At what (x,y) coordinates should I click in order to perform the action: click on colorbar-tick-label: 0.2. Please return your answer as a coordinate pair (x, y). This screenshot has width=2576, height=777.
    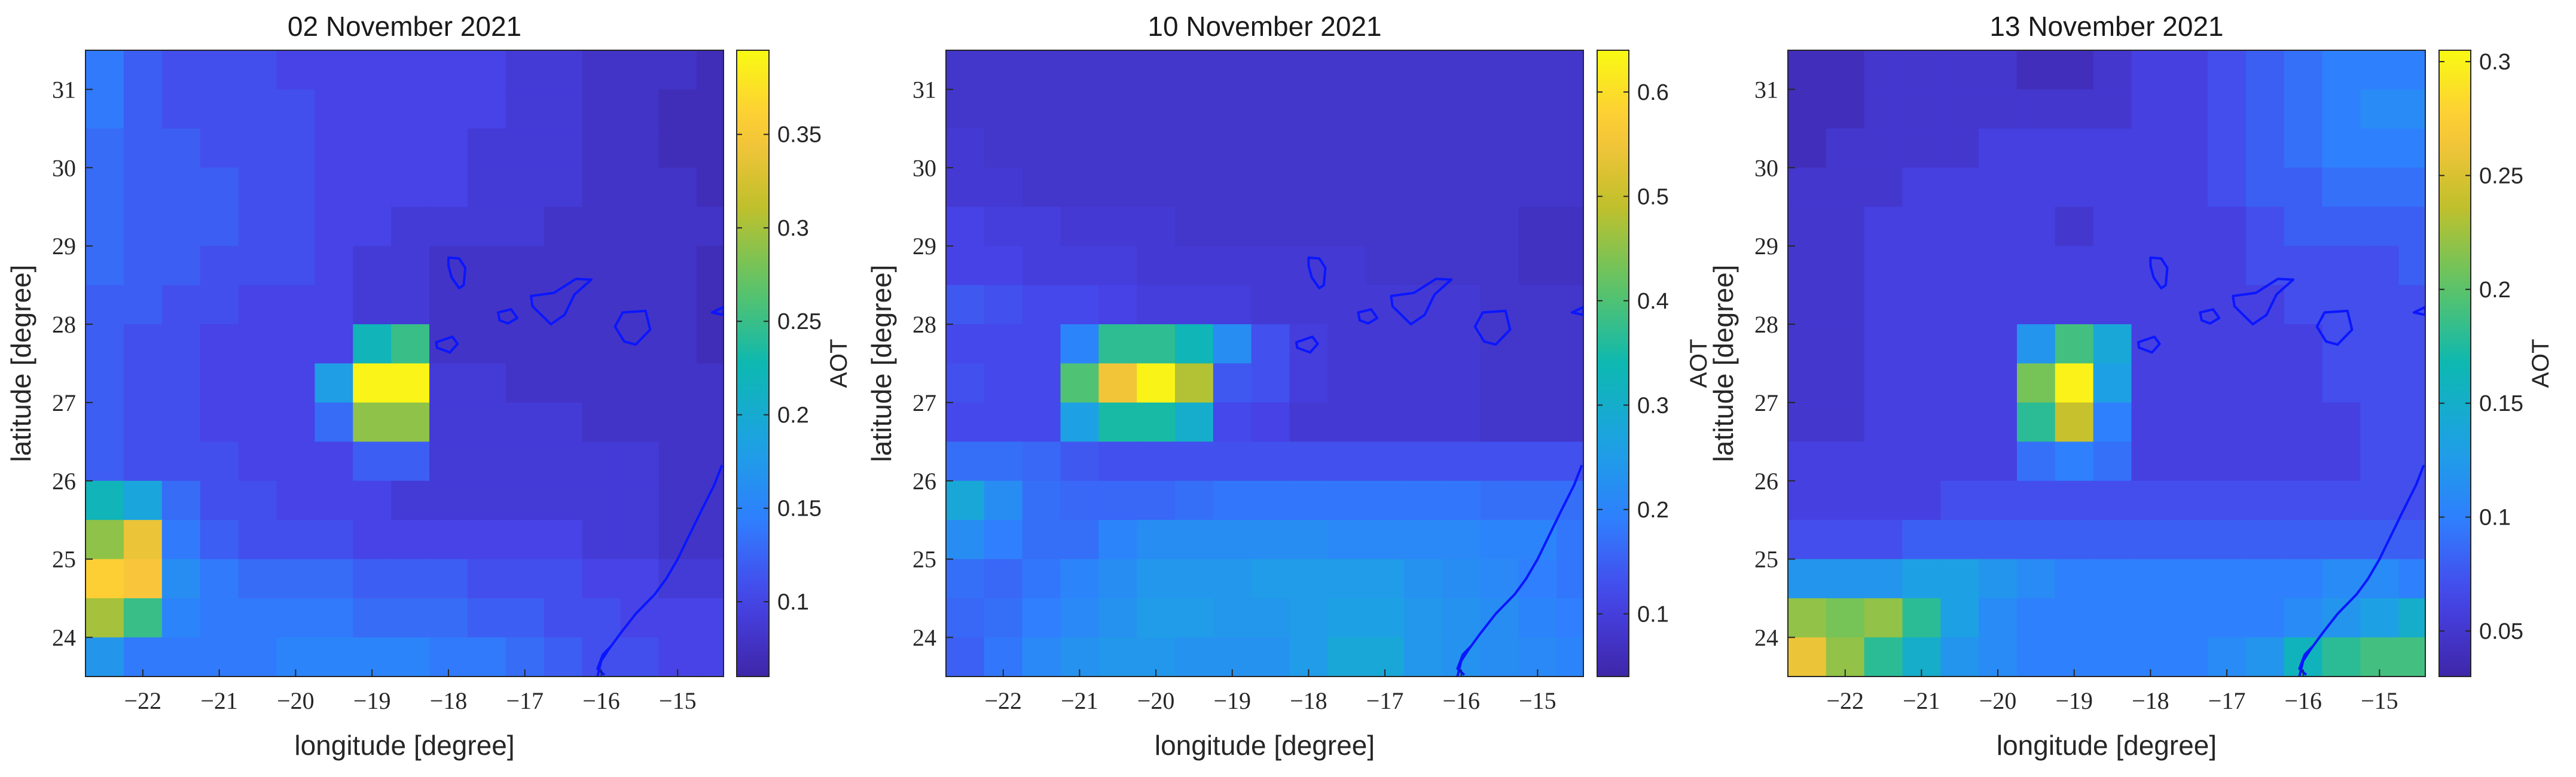
    Looking at the image, I should click on (793, 415).